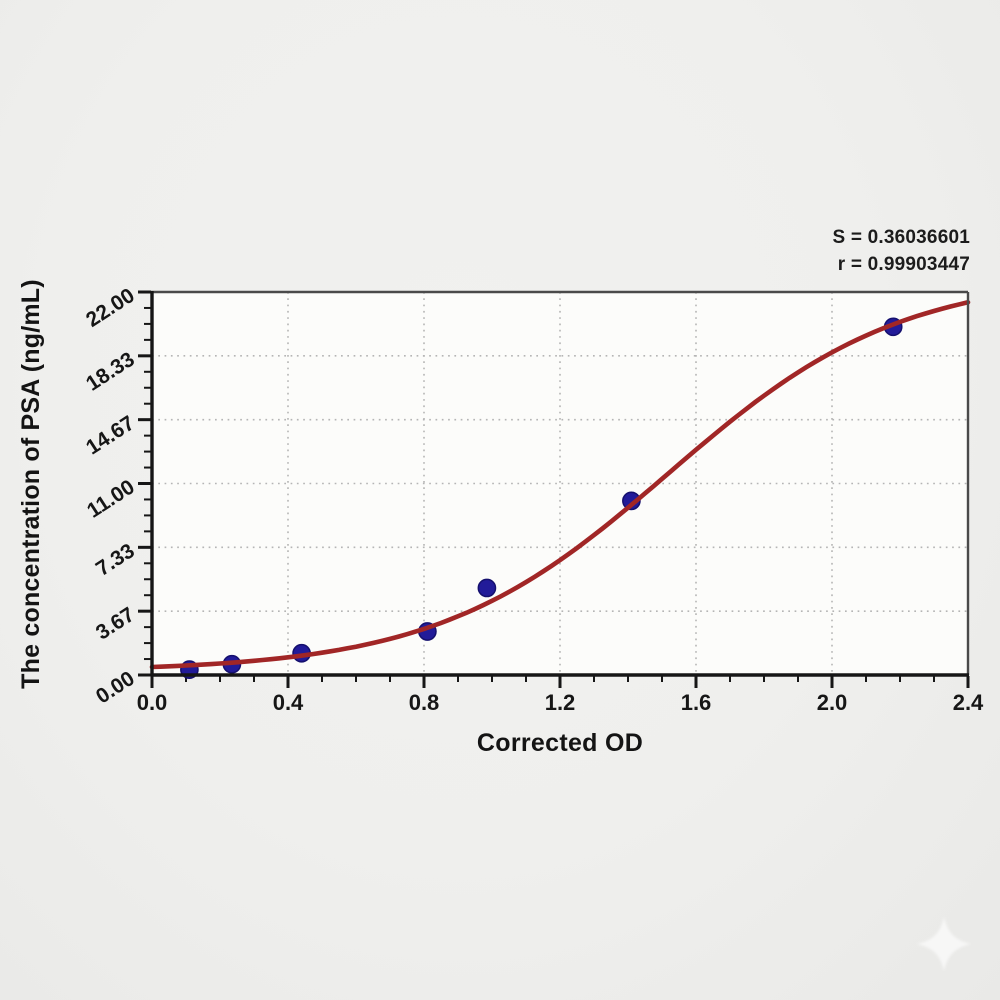  Describe the element at coordinates (424, 702) in the screenshot. I see `x-tick-label: 0.8` at that location.